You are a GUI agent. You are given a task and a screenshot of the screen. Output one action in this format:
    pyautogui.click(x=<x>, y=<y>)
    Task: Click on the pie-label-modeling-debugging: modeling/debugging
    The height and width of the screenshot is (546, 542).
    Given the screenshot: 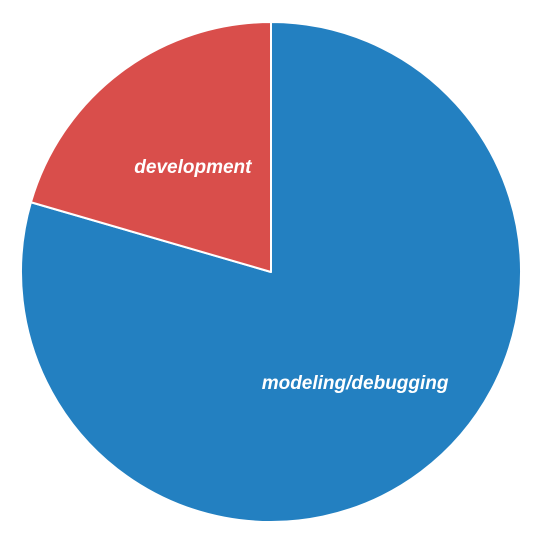 What is the action you would take?
    pyautogui.click(x=355, y=383)
    